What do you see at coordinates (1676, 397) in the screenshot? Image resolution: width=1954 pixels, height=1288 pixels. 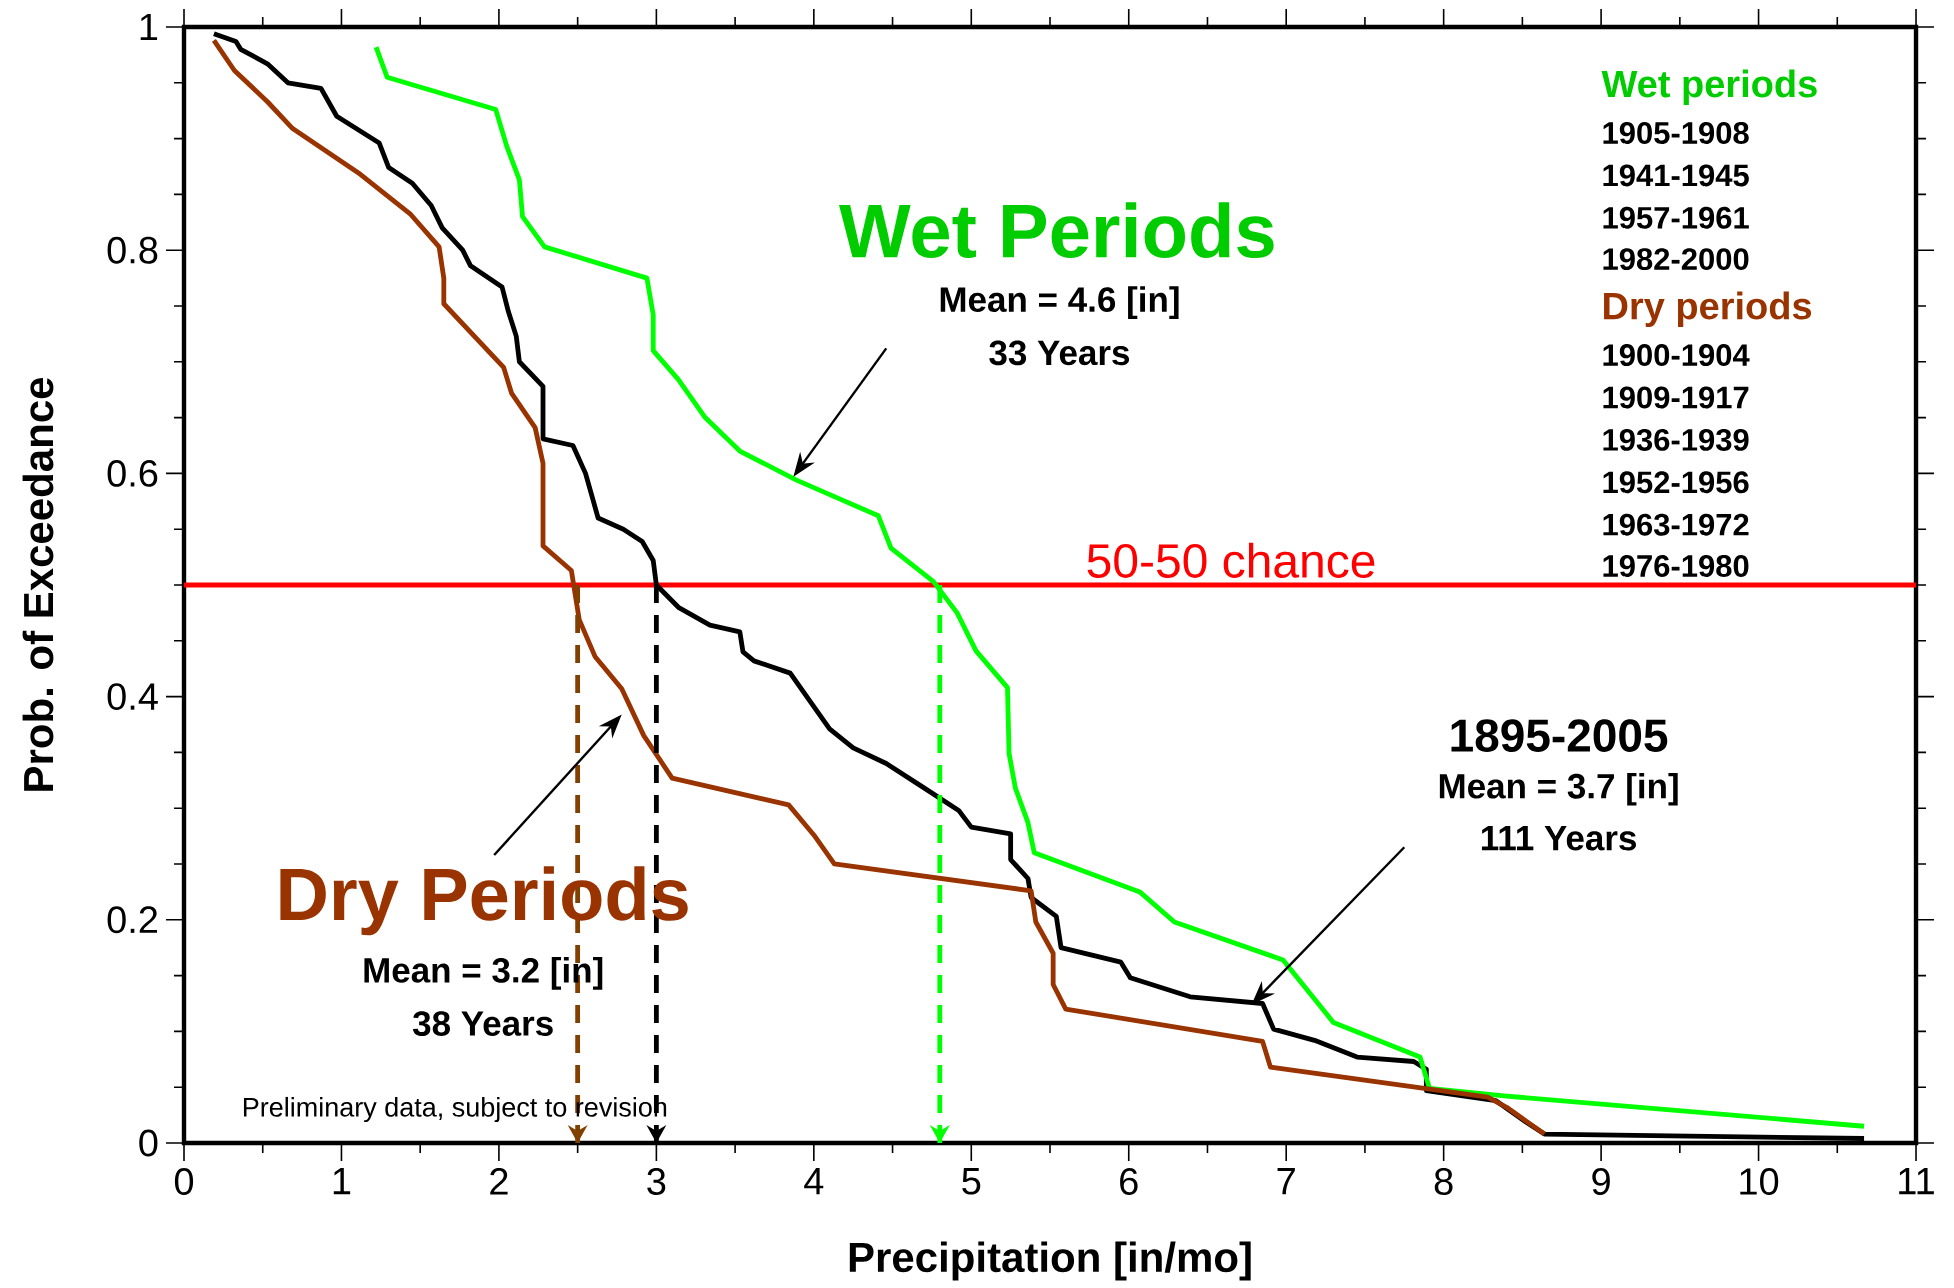 I see `annotation: 1909-1917` at bounding box center [1676, 397].